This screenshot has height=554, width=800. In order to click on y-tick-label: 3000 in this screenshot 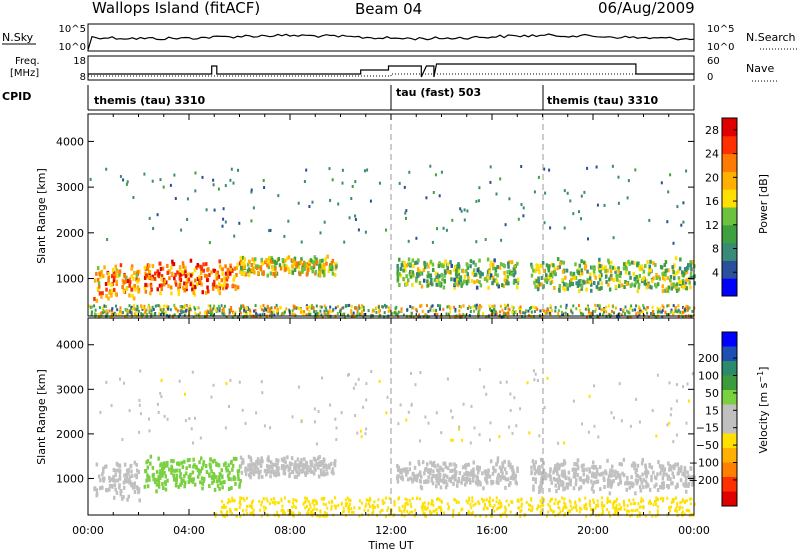, I will do `click(70, 187)`.